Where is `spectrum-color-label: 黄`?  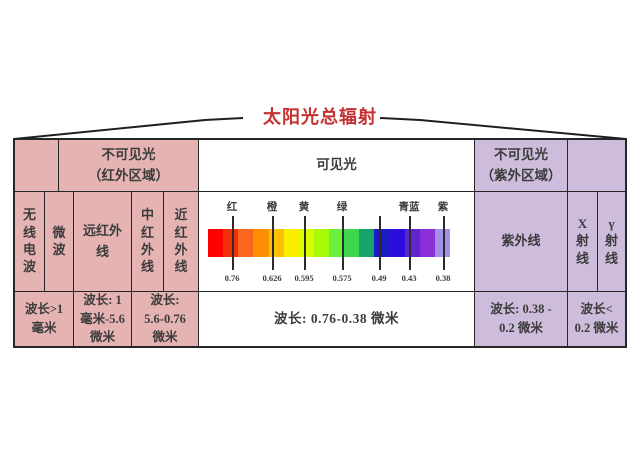 spectrum-color-label: 黄 is located at coordinates (304, 207).